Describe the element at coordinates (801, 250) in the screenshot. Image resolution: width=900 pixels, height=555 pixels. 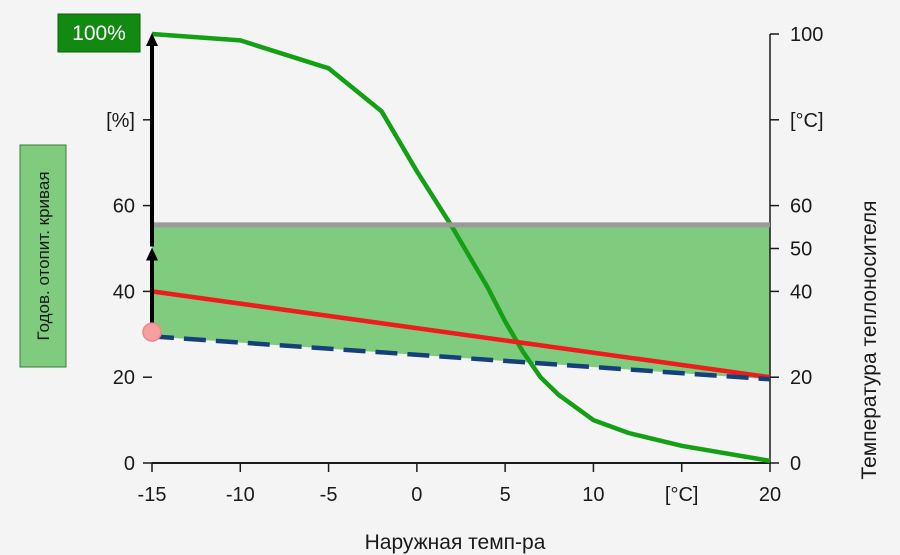
I see `right-tick-label: 50` at that location.